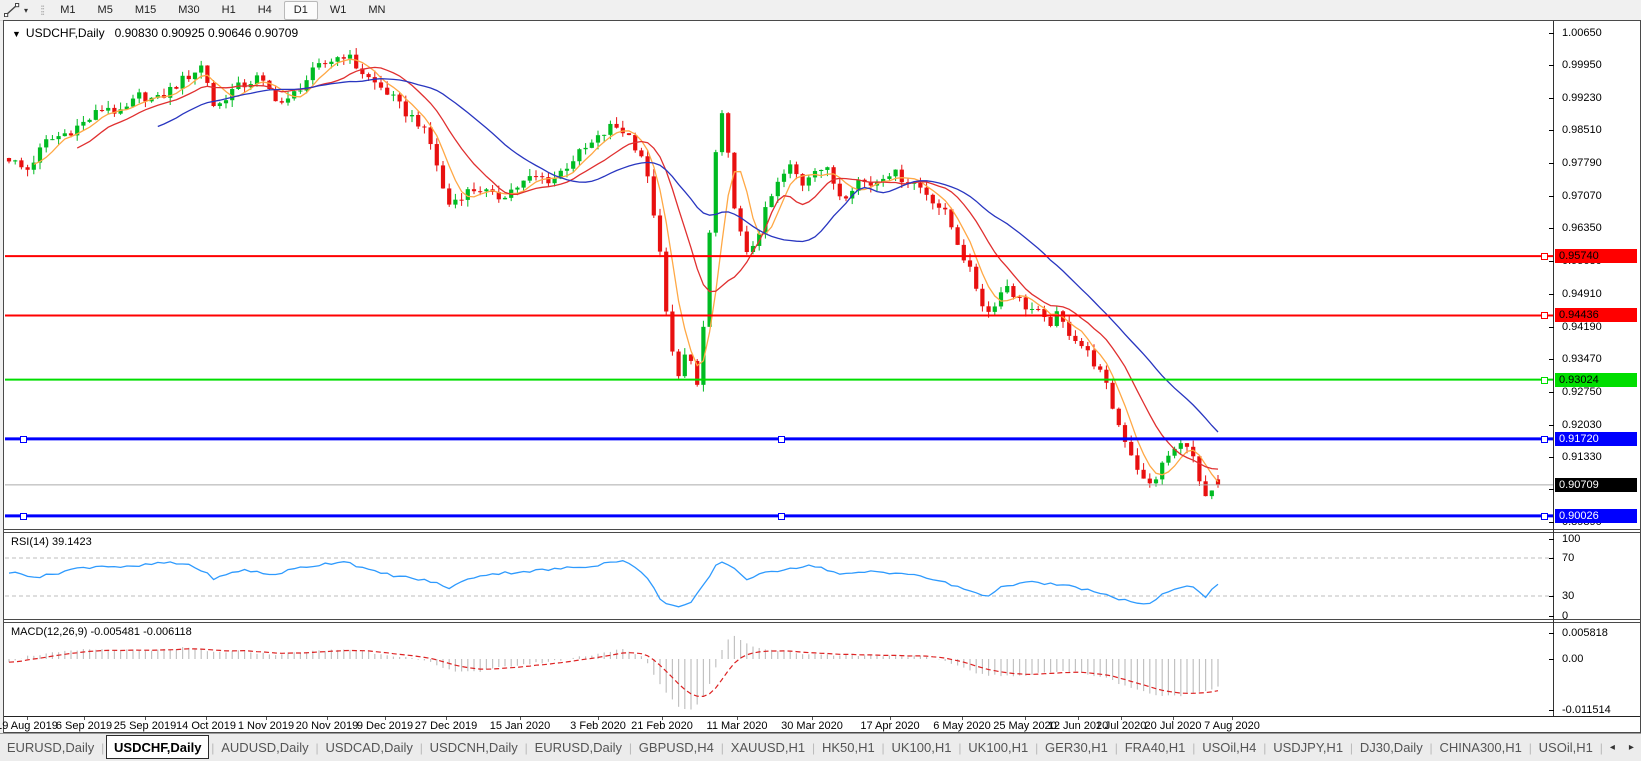 This screenshot has width=1641, height=761. I want to click on chart-tab-usdcad-daily: USDCAD,Daily, so click(369, 747).